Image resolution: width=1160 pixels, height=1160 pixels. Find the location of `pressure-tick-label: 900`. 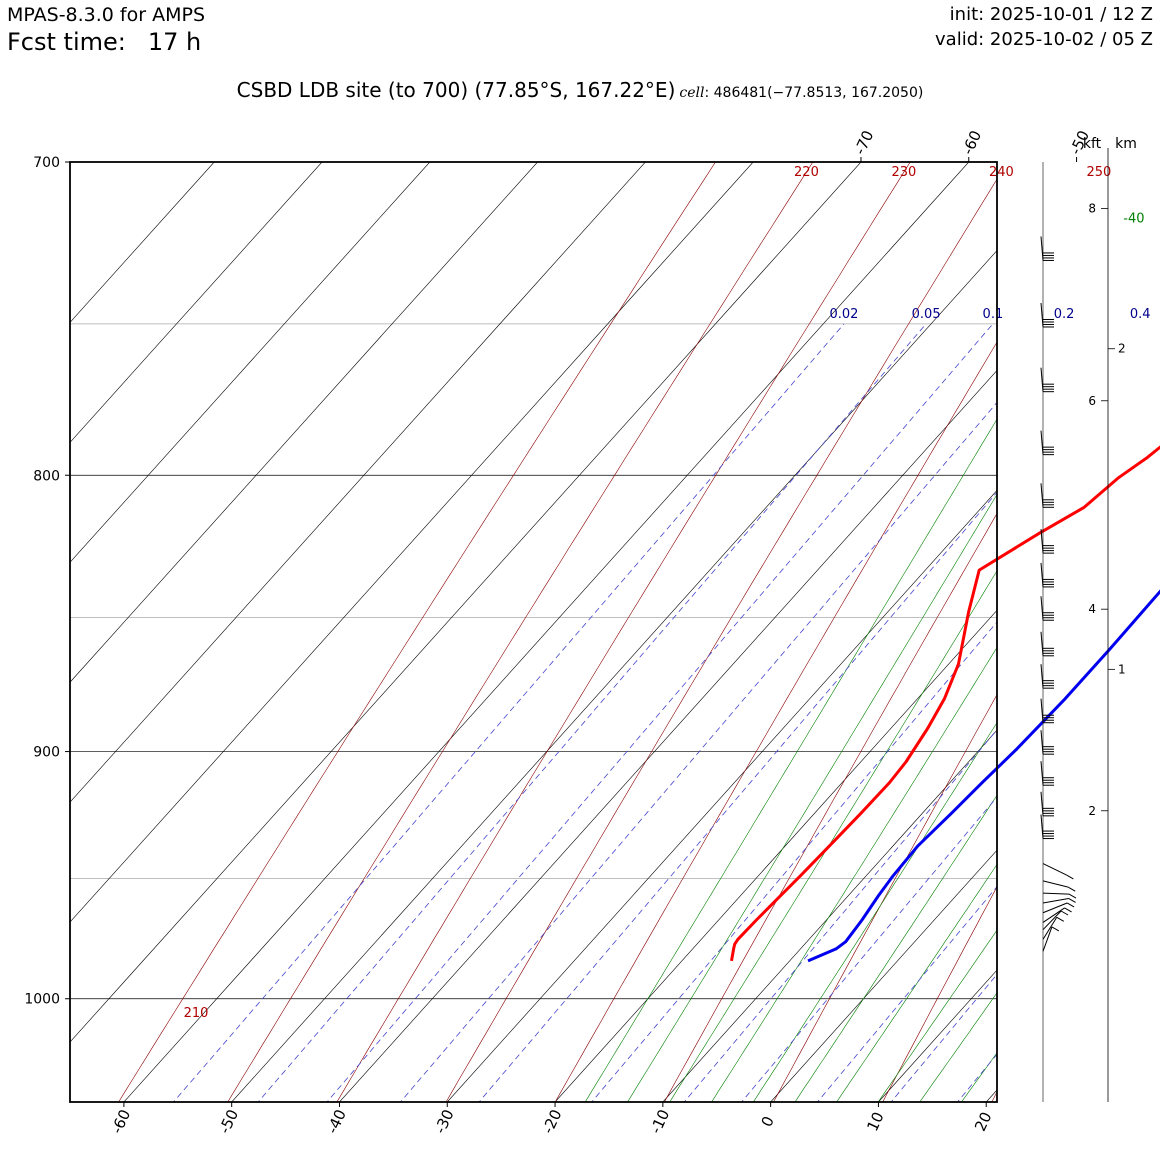

pressure-tick-label: 900 is located at coordinates (46, 753).